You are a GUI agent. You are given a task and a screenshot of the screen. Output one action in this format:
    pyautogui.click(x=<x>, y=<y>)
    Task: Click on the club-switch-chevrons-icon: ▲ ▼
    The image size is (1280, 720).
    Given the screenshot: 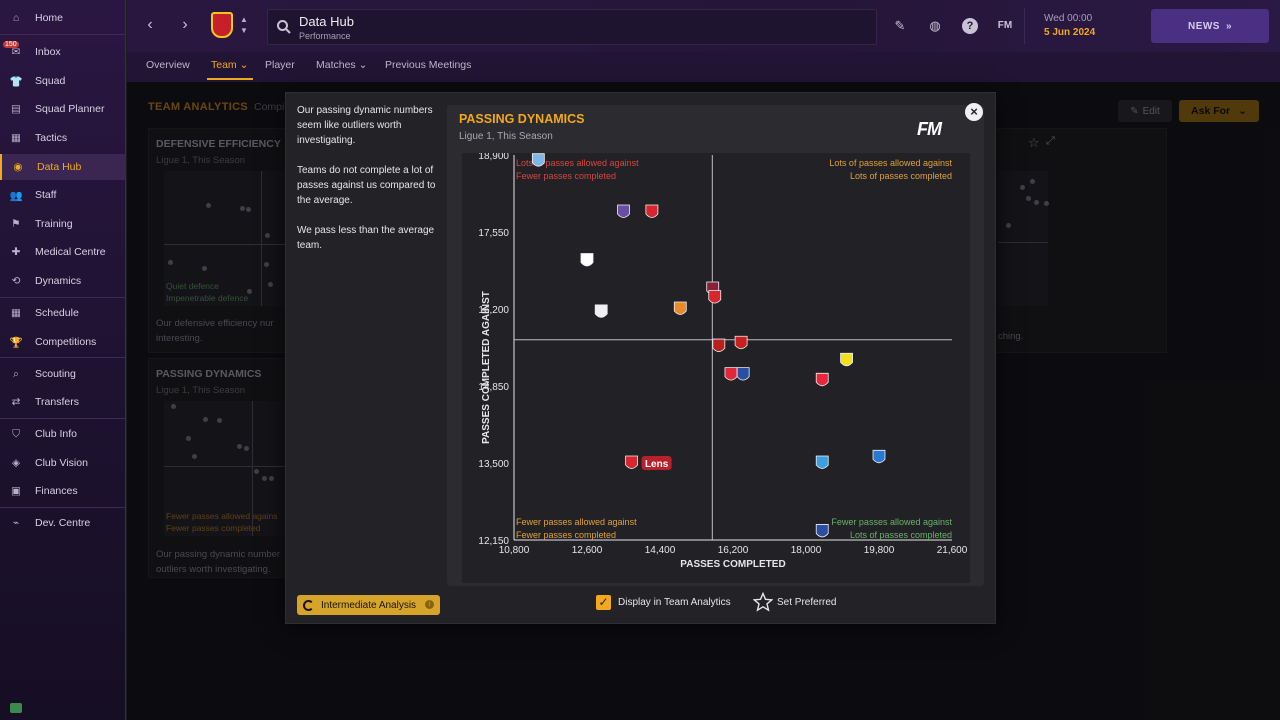 What is the action you would take?
    pyautogui.click(x=244, y=25)
    